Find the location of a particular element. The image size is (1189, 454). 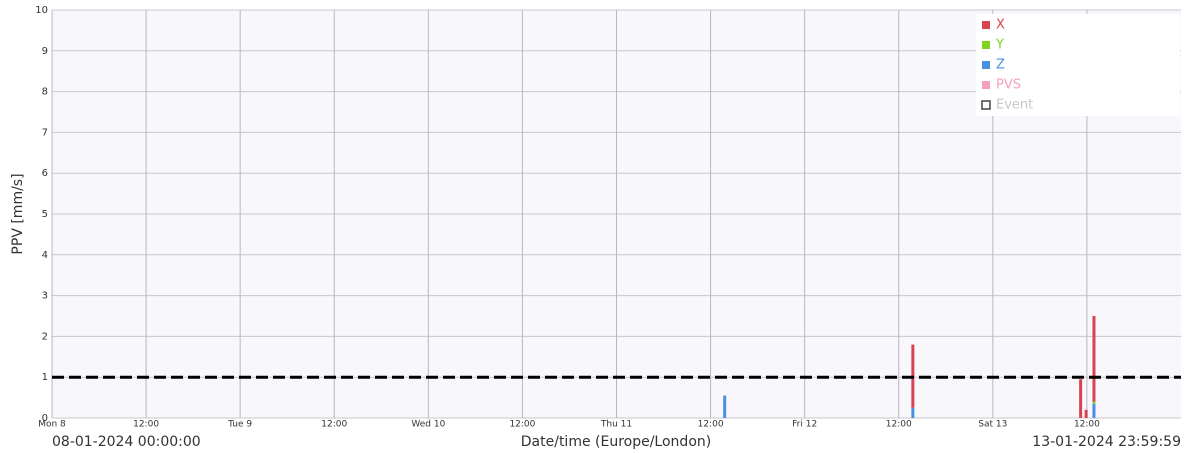

x-tick-label: Fri 12 is located at coordinates (804, 425).